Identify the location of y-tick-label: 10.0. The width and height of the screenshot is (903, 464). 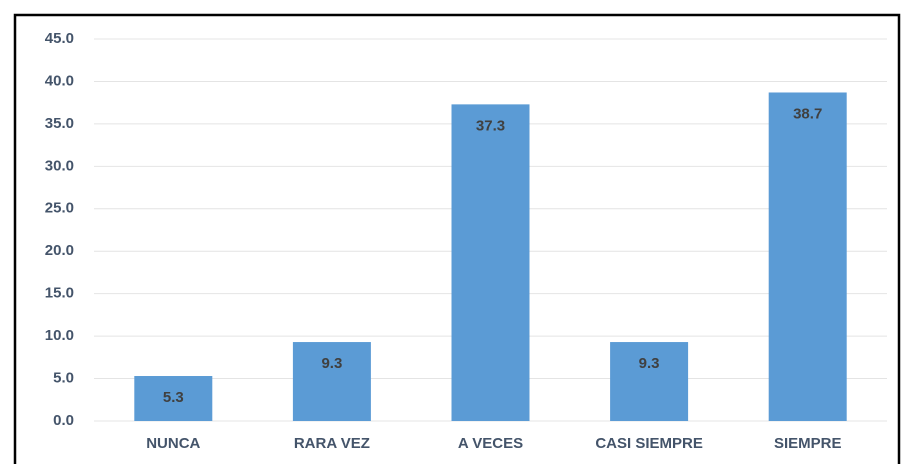
(59, 335).